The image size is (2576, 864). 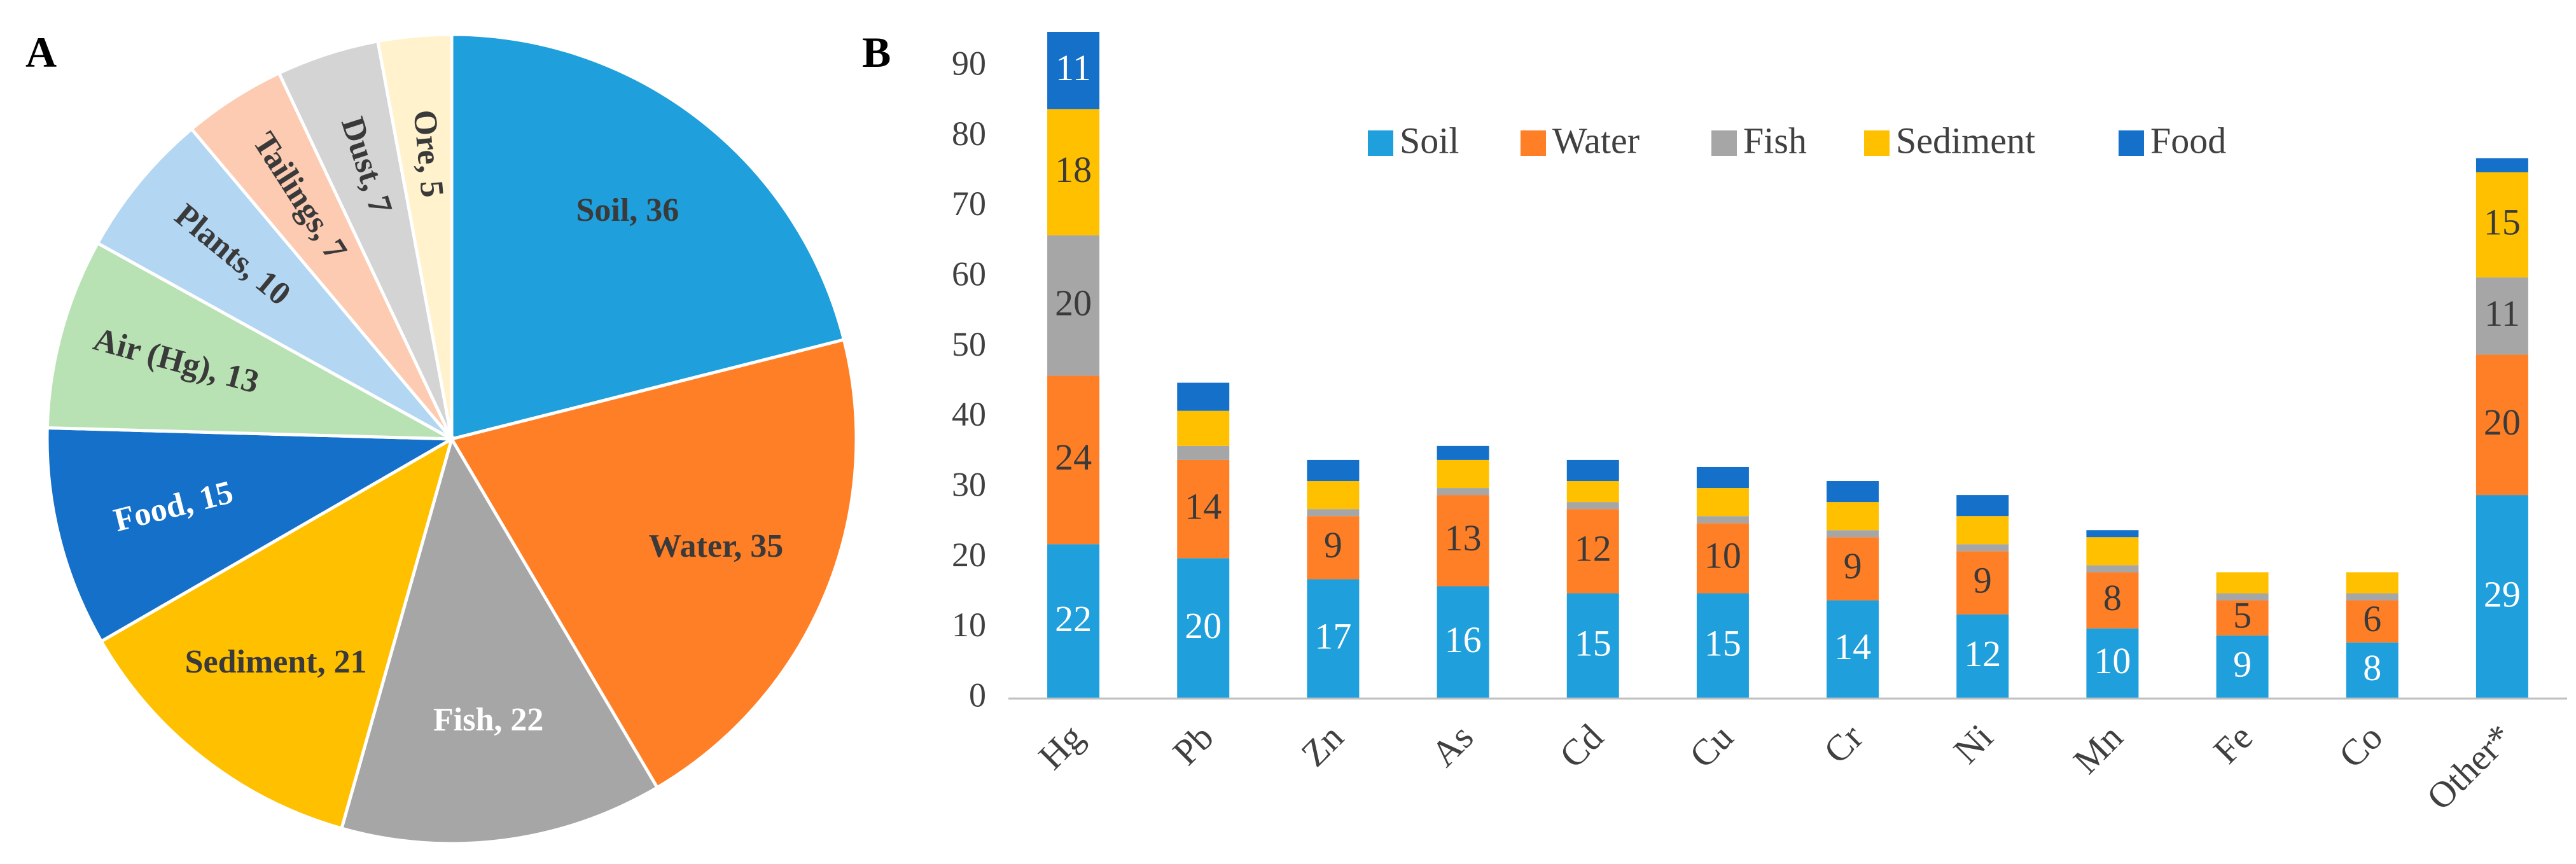 I want to click on bar-segment-soil-mn, so click(x=2112, y=663).